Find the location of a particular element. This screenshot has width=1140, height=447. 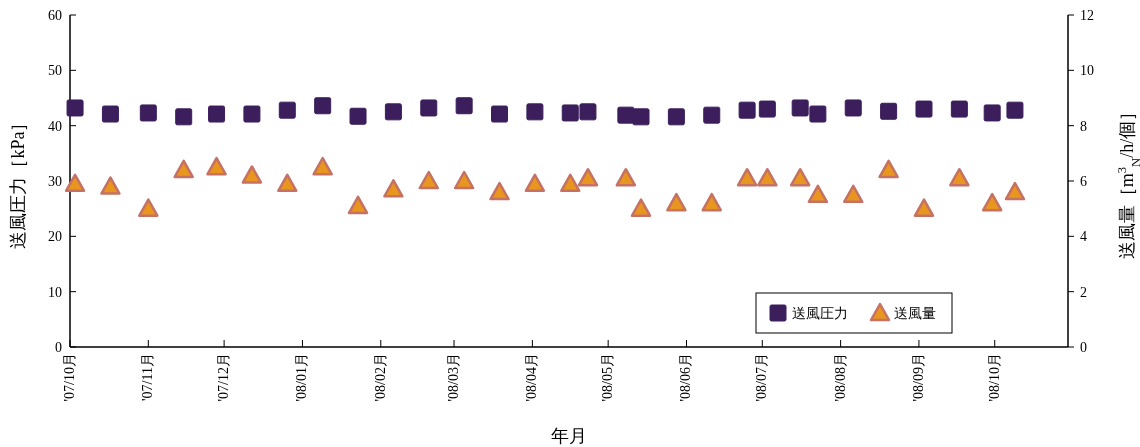

x-tick-label: '08/10月 is located at coordinates (994, 377).